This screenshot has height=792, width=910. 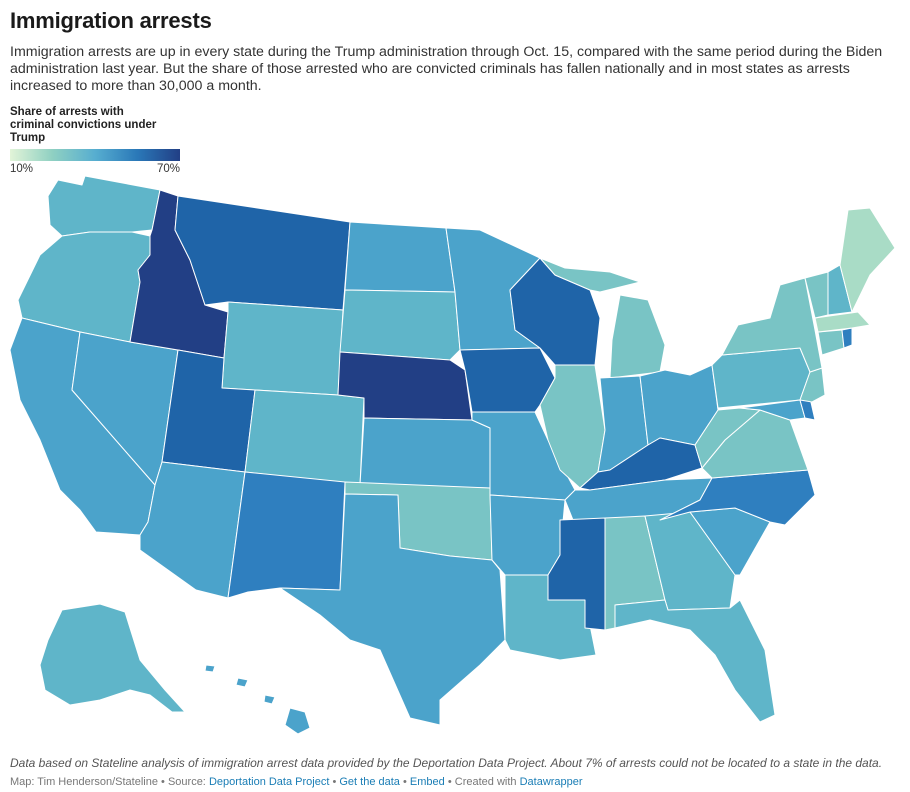 I want to click on state-arkansas, so click(x=527, y=535).